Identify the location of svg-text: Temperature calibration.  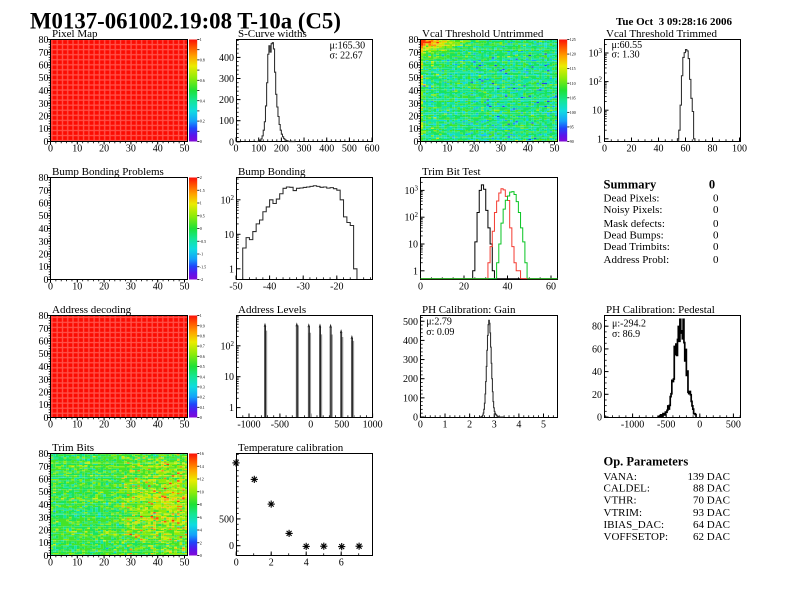
(291, 448).